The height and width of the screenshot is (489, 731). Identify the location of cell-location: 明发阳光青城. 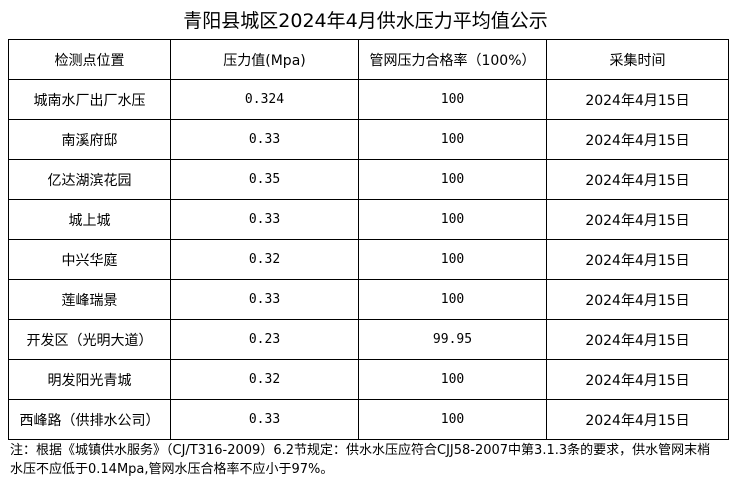
(89, 379).